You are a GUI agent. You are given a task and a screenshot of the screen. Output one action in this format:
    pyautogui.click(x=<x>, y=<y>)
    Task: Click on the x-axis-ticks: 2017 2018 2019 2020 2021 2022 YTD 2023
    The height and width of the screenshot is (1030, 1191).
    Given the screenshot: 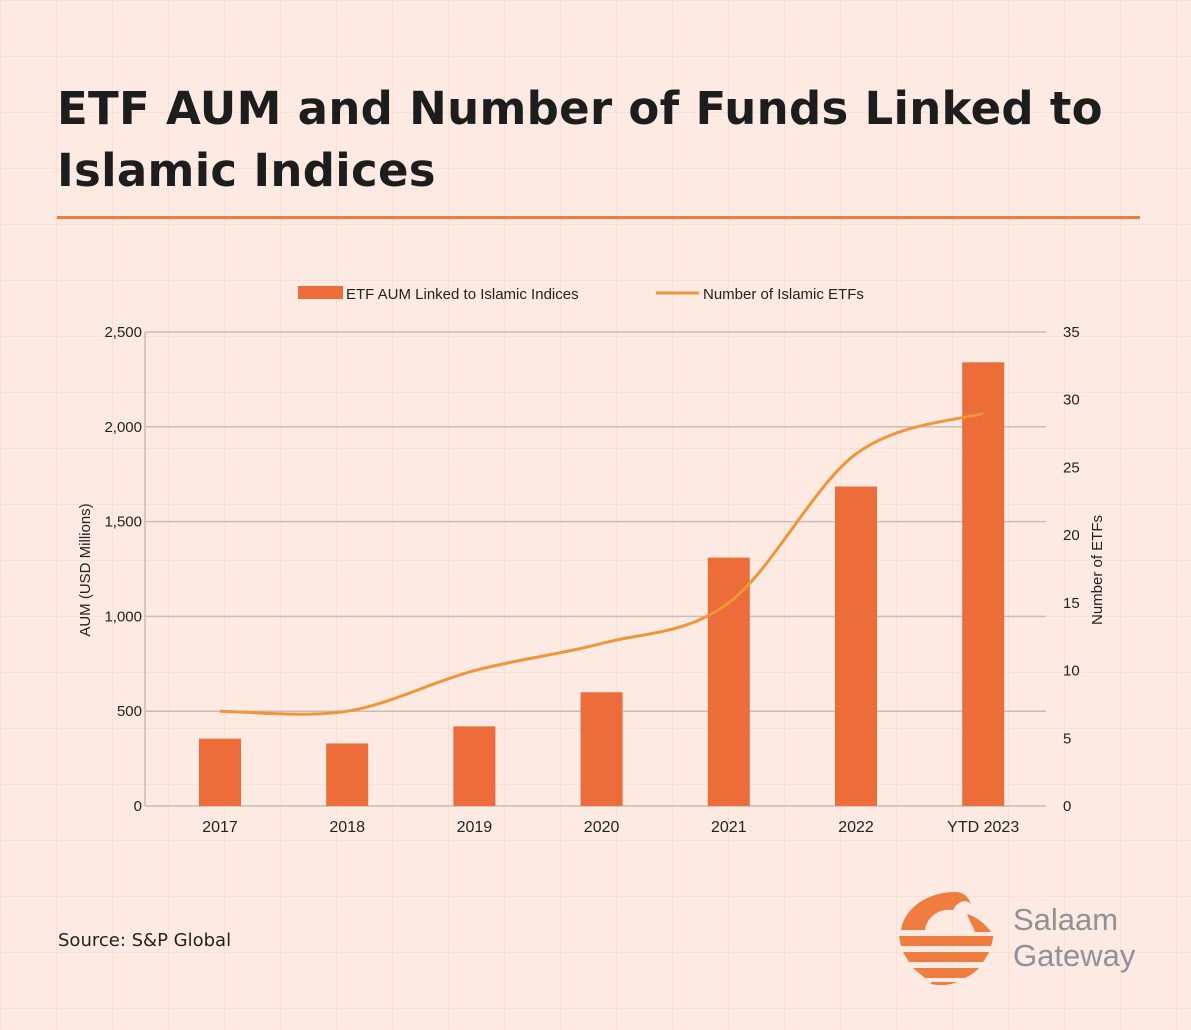 What is the action you would take?
    pyautogui.click(x=610, y=827)
    